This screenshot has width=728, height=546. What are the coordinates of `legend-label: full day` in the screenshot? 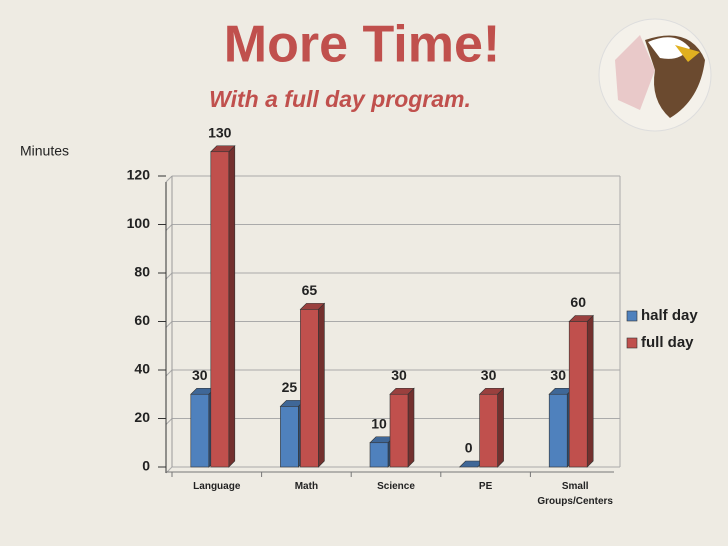 It's located at (667, 342).